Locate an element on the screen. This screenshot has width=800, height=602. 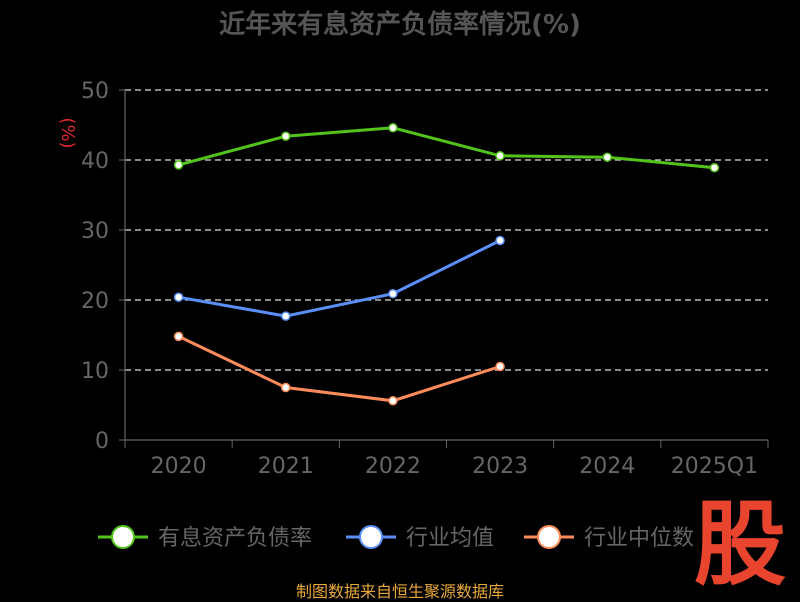
y-axis-label: (%) is located at coordinates (67, 132).